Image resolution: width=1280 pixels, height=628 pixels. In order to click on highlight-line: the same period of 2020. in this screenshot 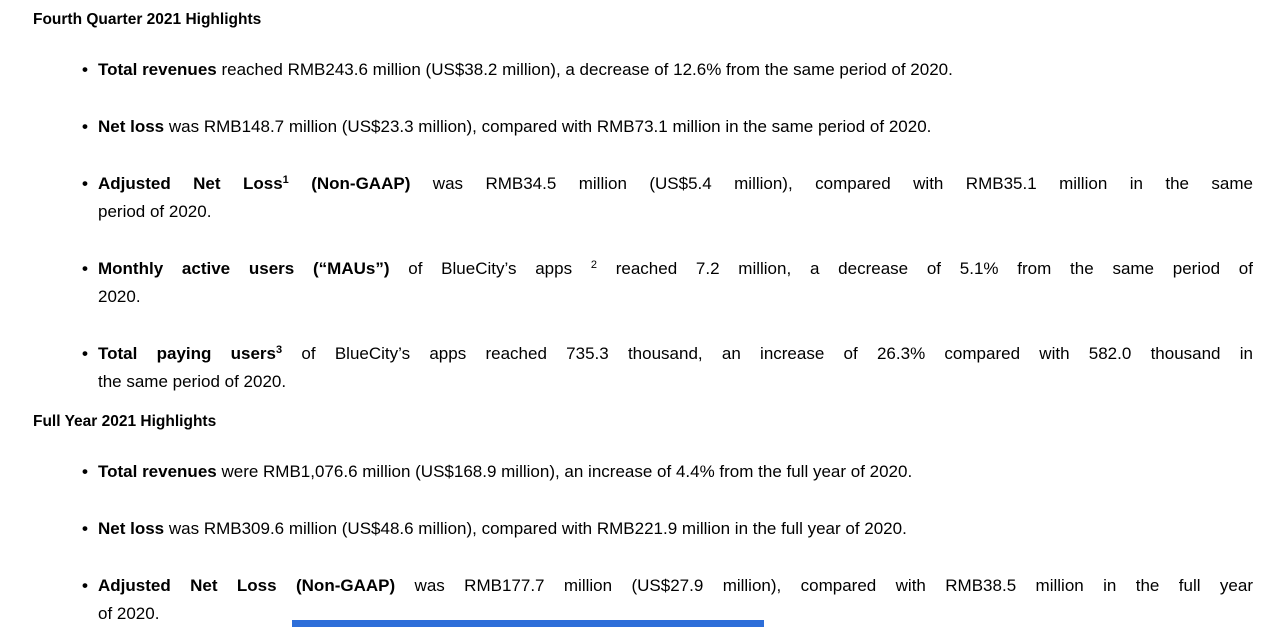, I will do `click(675, 382)`.